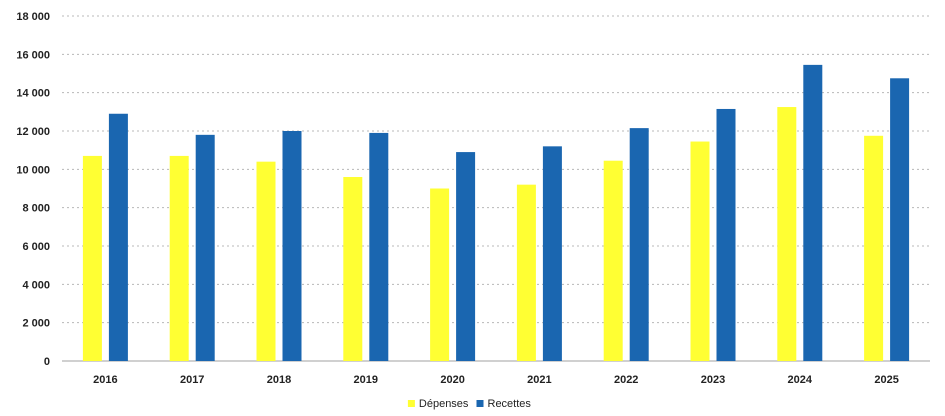 The height and width of the screenshot is (416, 945). I want to click on y-tick-label: 8 000, so click(36, 209).